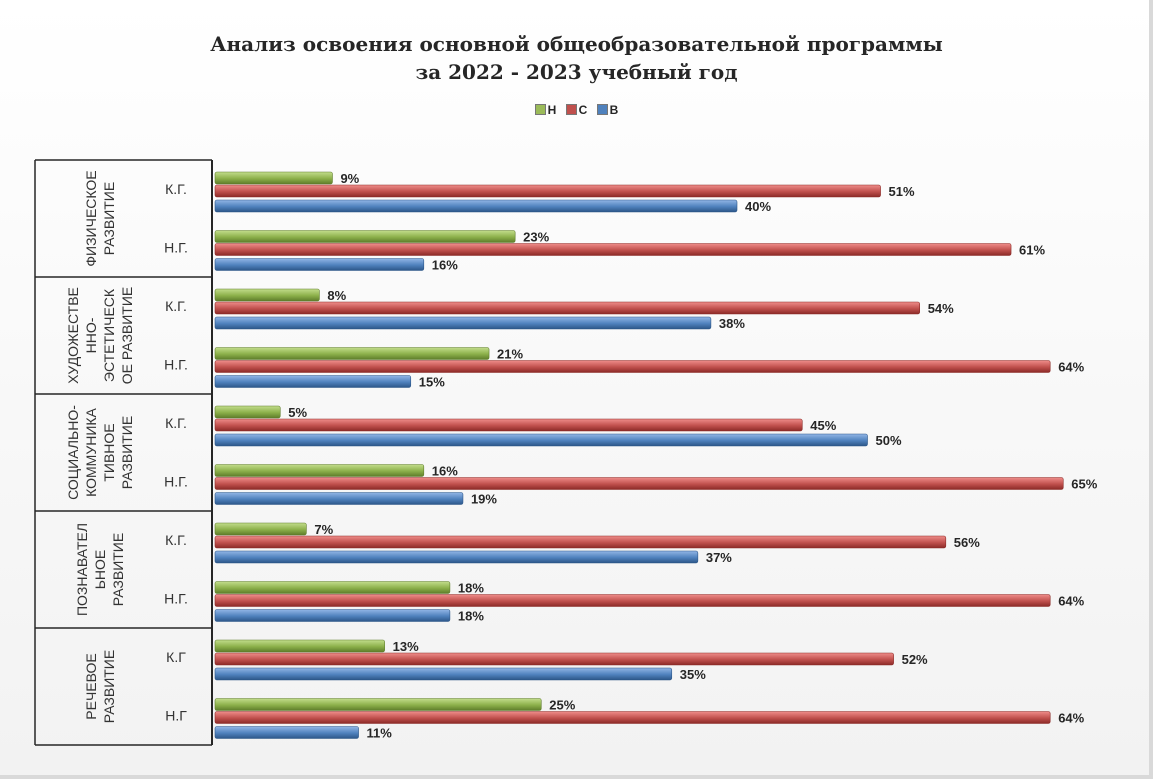 This screenshot has width=1153, height=779. I want to click on legend-swatch-v, so click(602, 109).